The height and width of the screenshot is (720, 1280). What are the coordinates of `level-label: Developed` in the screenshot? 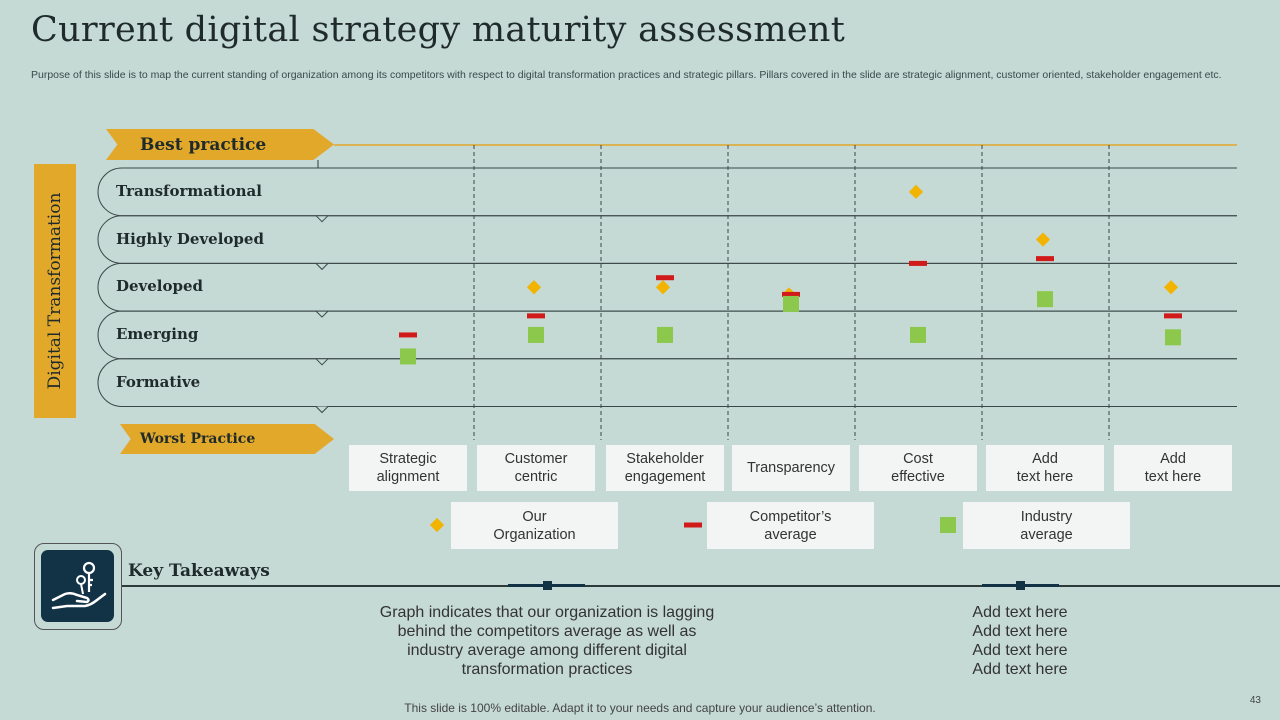 It's located at (160, 286).